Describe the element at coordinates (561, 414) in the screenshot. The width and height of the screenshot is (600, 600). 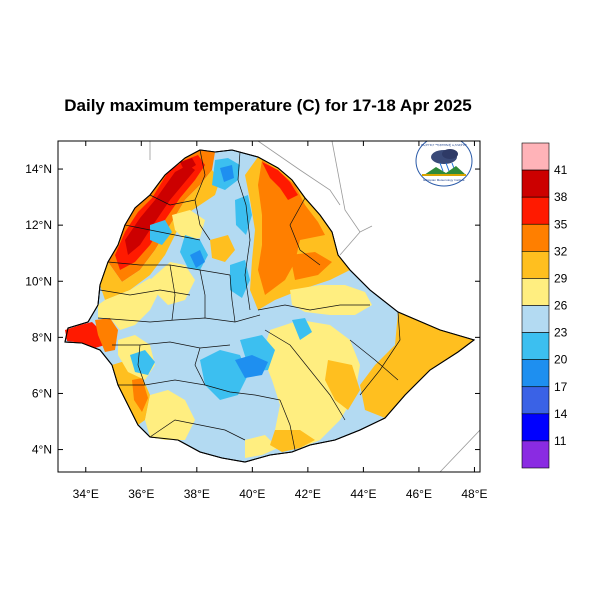
I see `colorbar-label: 14` at that location.